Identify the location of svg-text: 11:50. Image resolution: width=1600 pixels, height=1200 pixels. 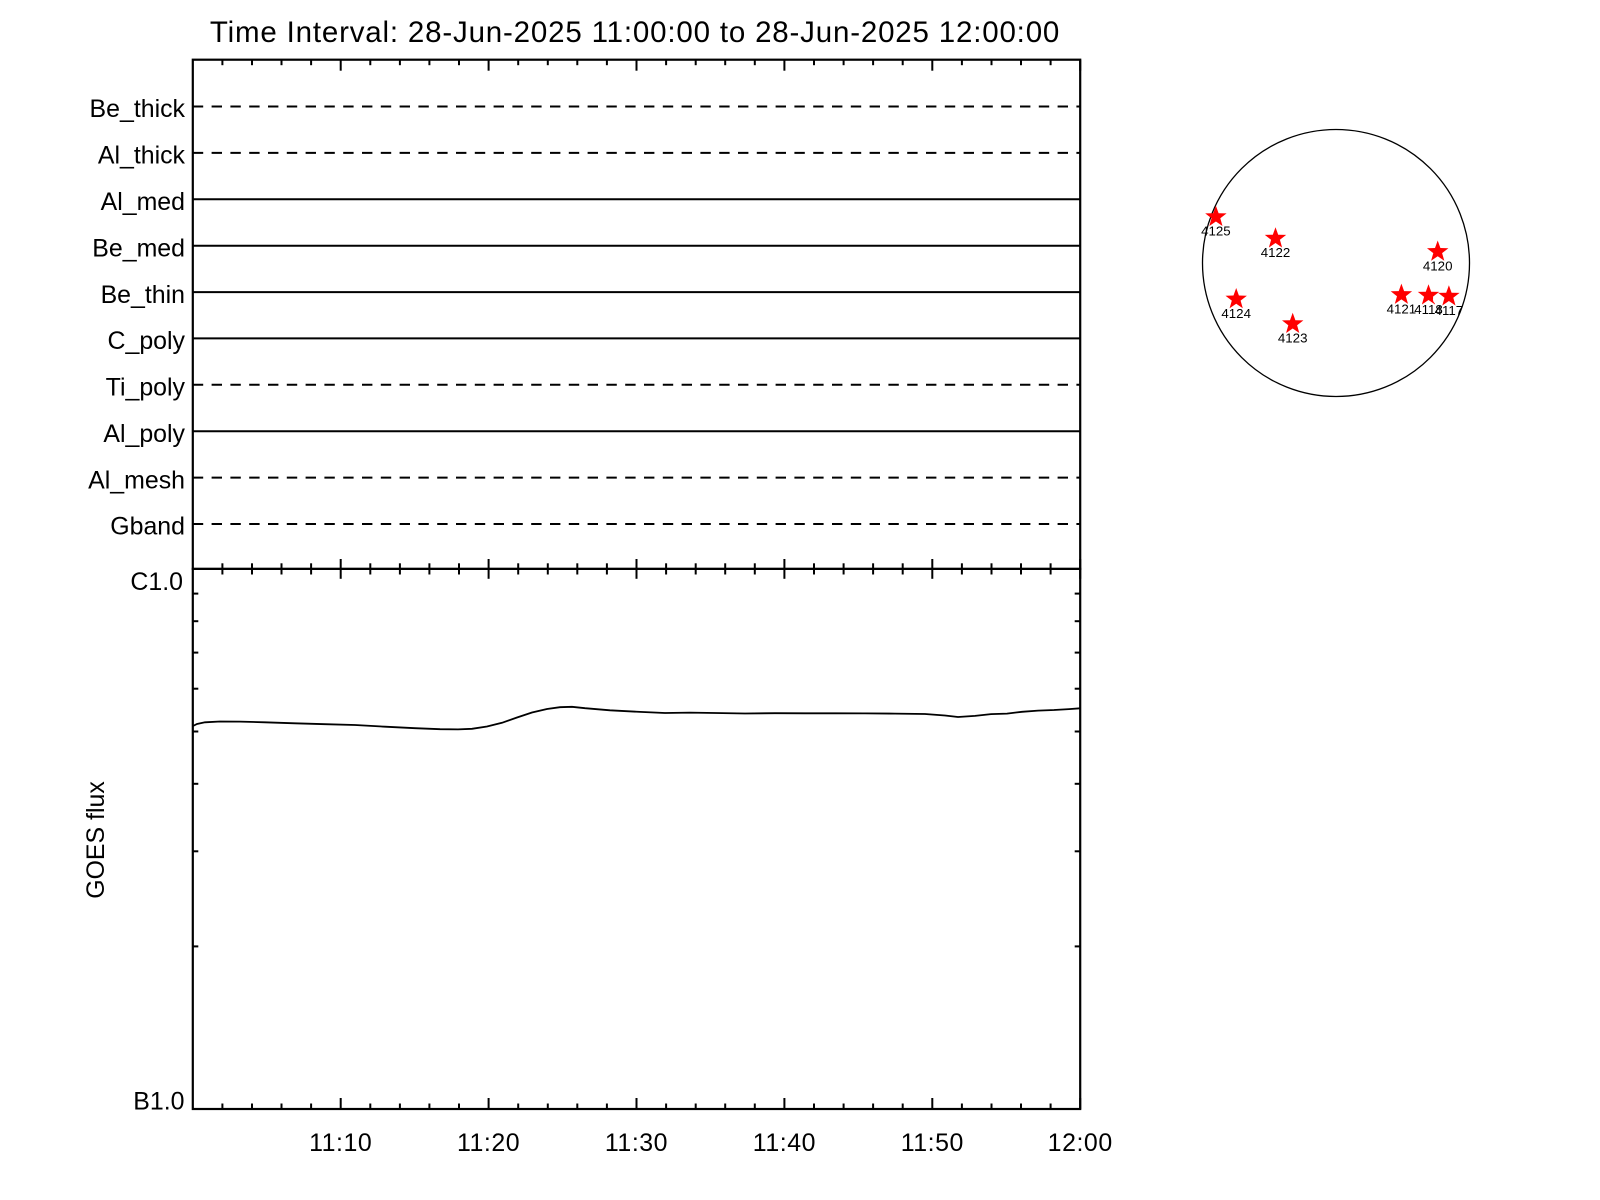
(932, 1143).